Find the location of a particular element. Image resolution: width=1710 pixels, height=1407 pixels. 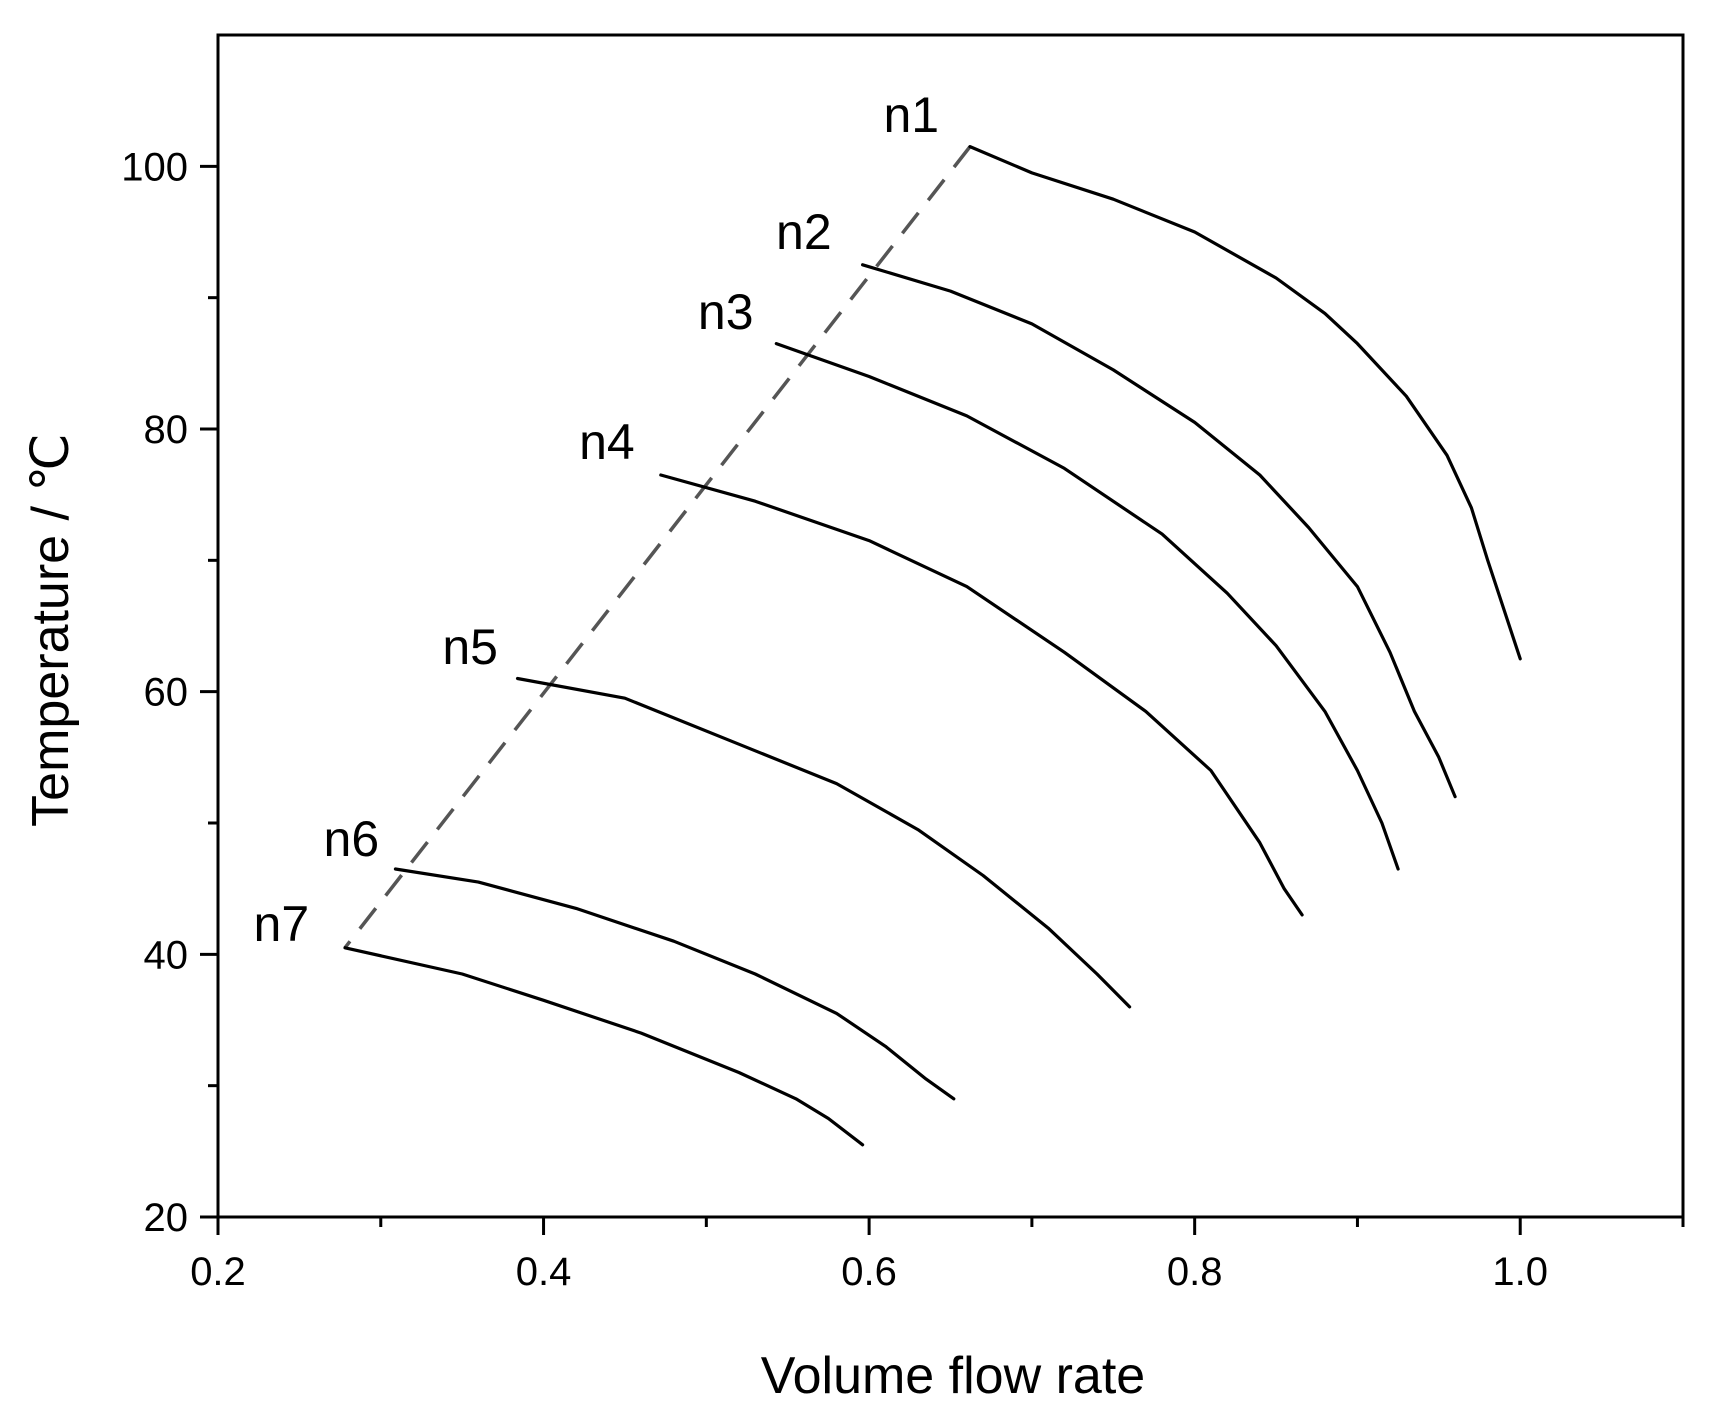

y-tick-label: 20 is located at coordinates (166, 1218).